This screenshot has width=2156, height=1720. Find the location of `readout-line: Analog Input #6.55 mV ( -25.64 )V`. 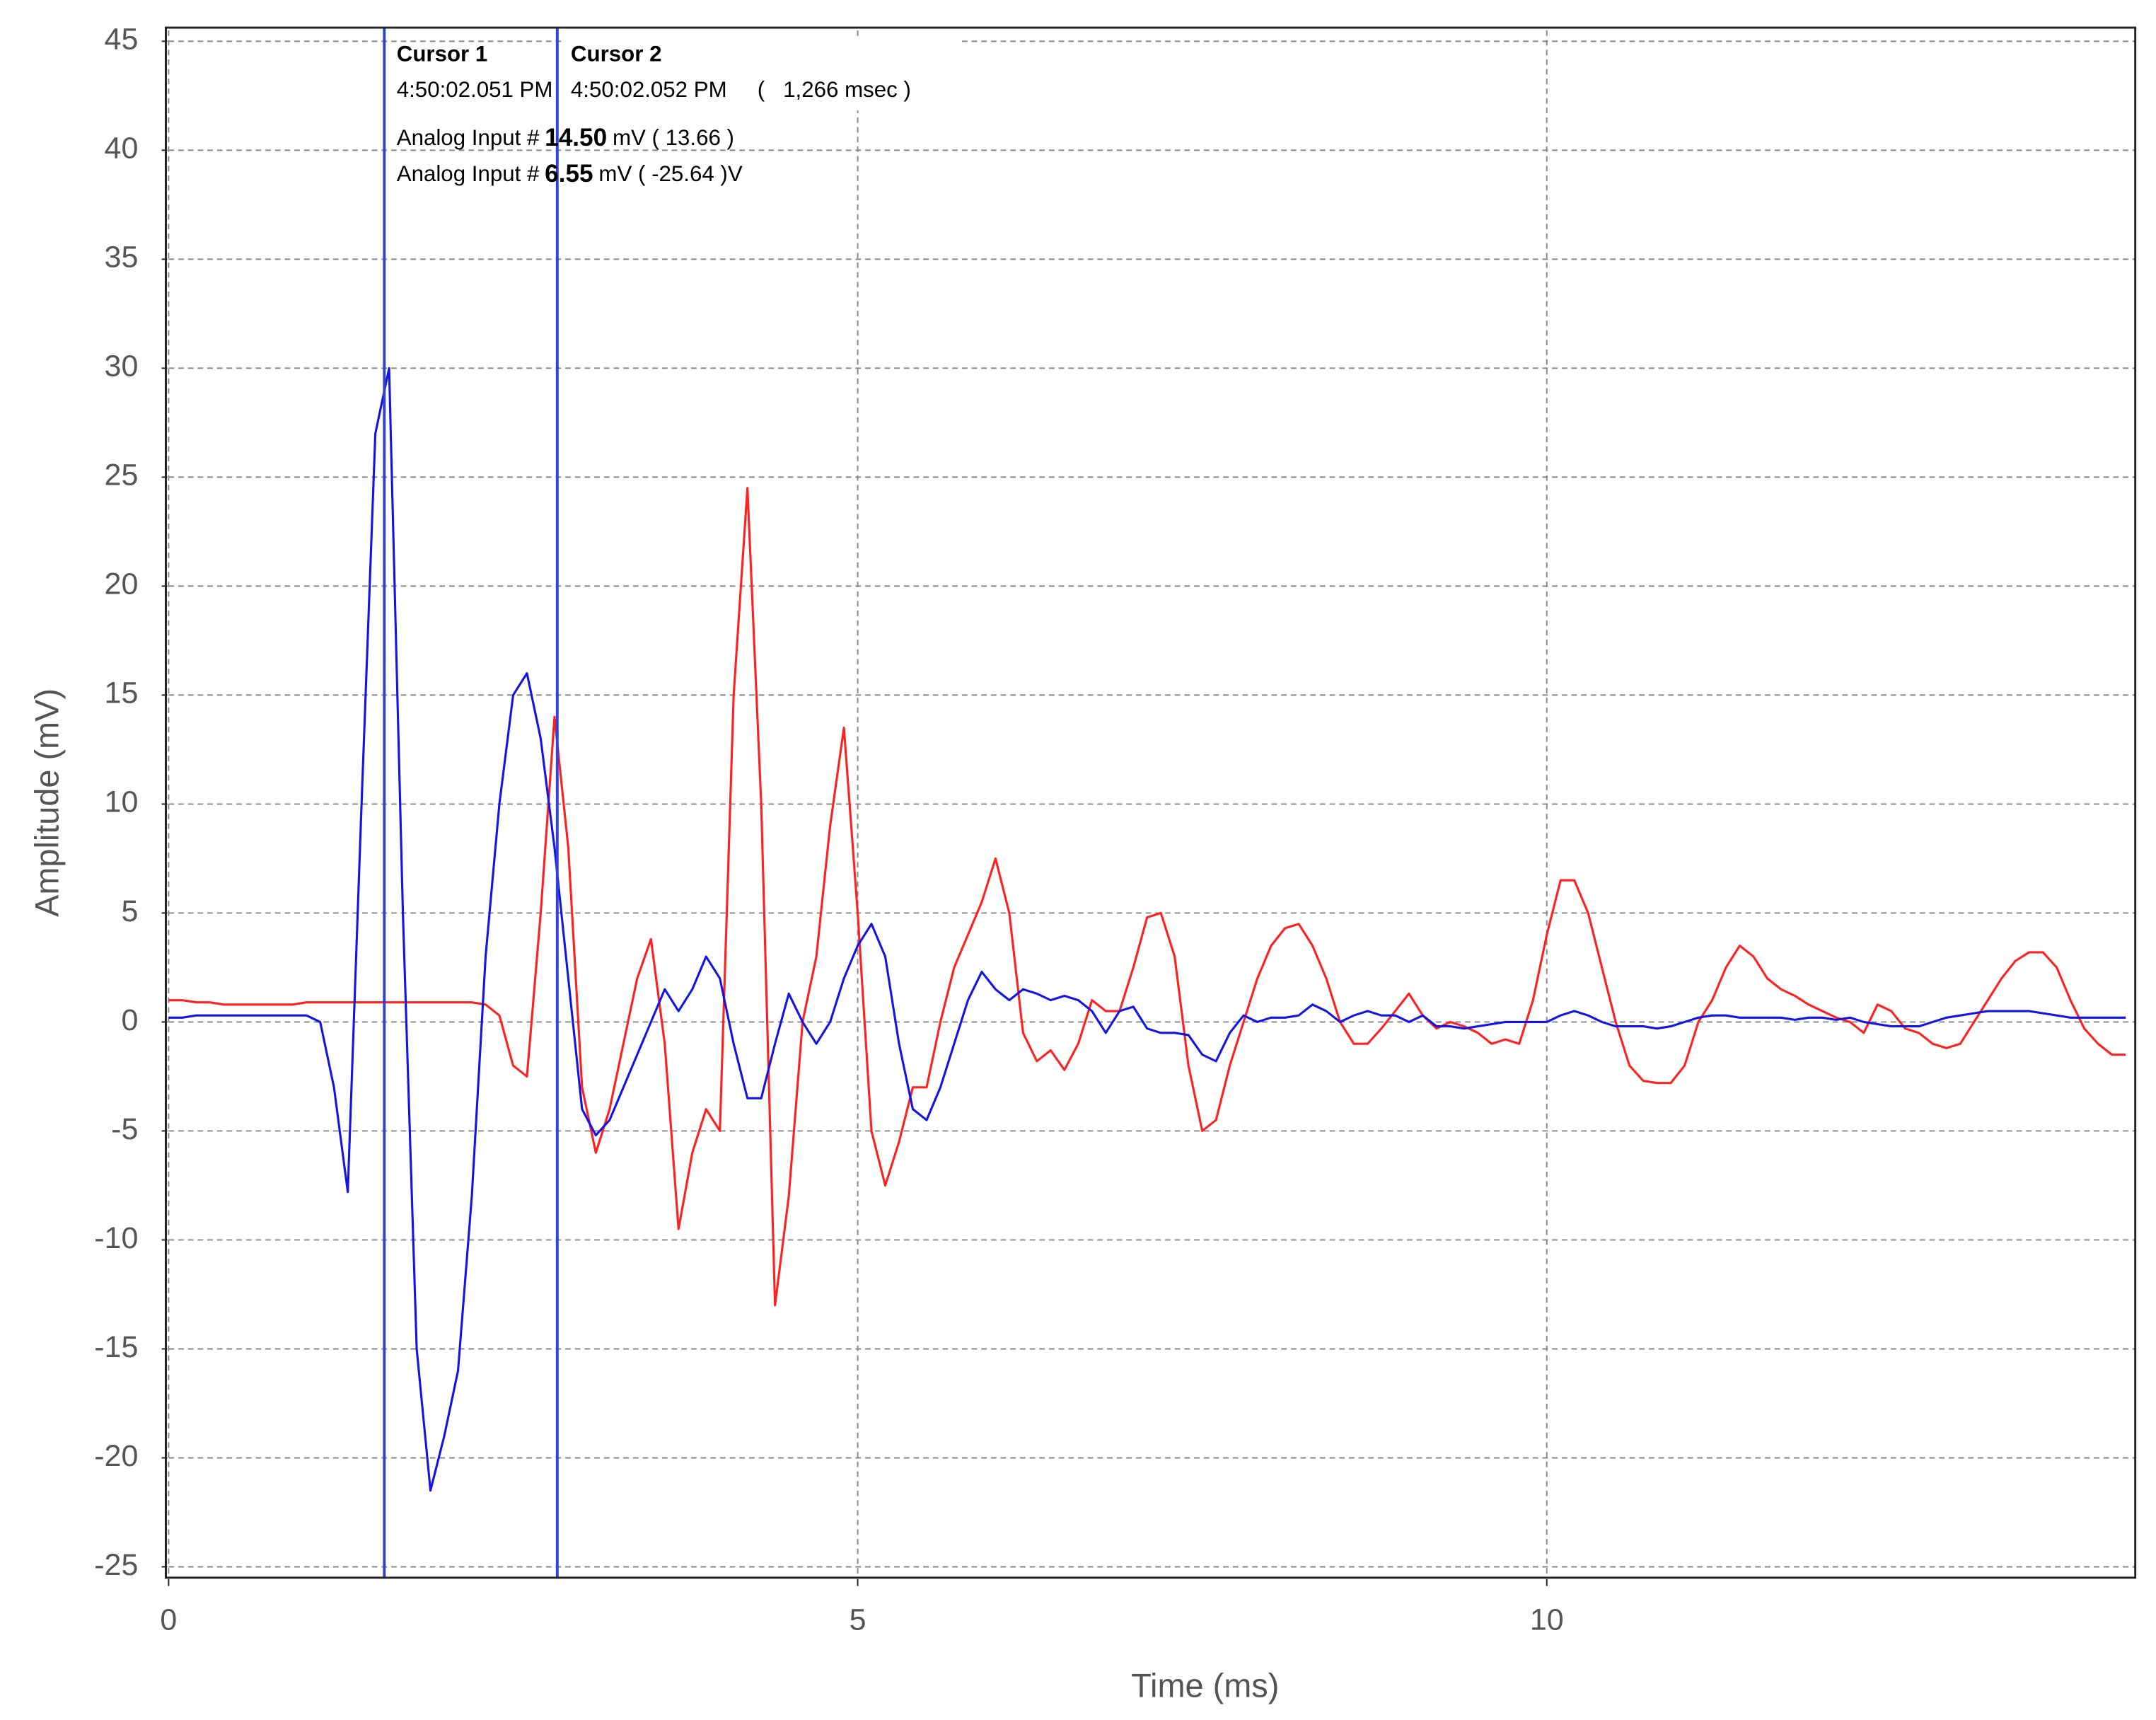

readout-line: Analog Input #6.55 mV ( -25.64 )V is located at coordinates (570, 173).